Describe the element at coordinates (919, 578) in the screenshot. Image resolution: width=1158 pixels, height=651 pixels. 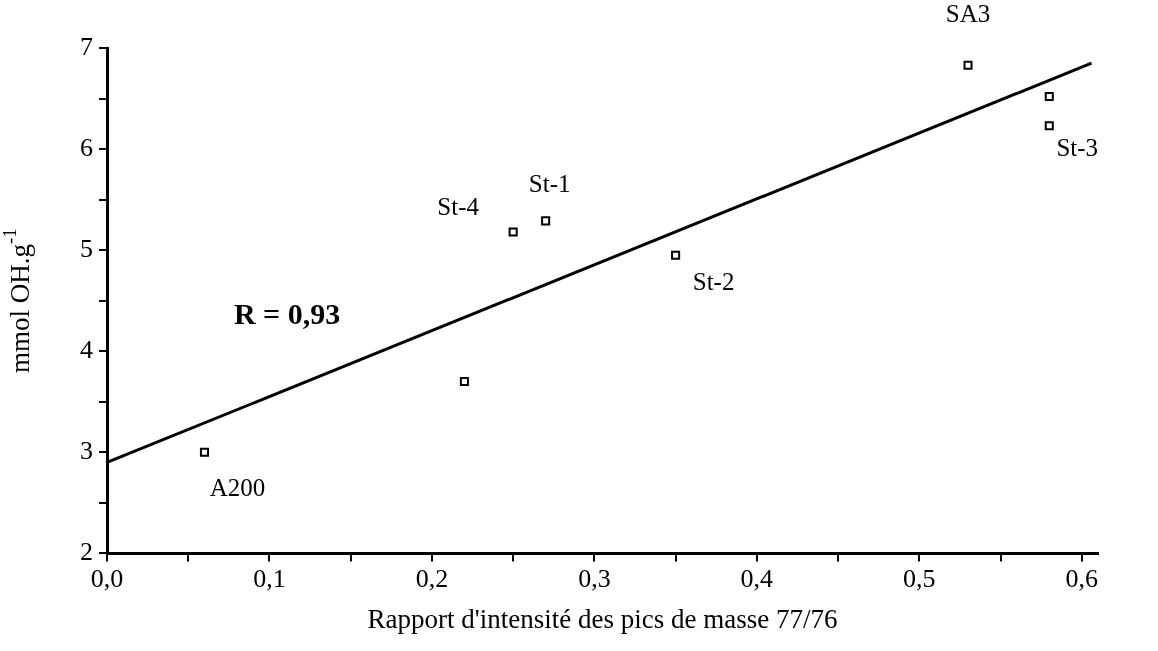
I see `x-tick-label: 0,5` at that location.